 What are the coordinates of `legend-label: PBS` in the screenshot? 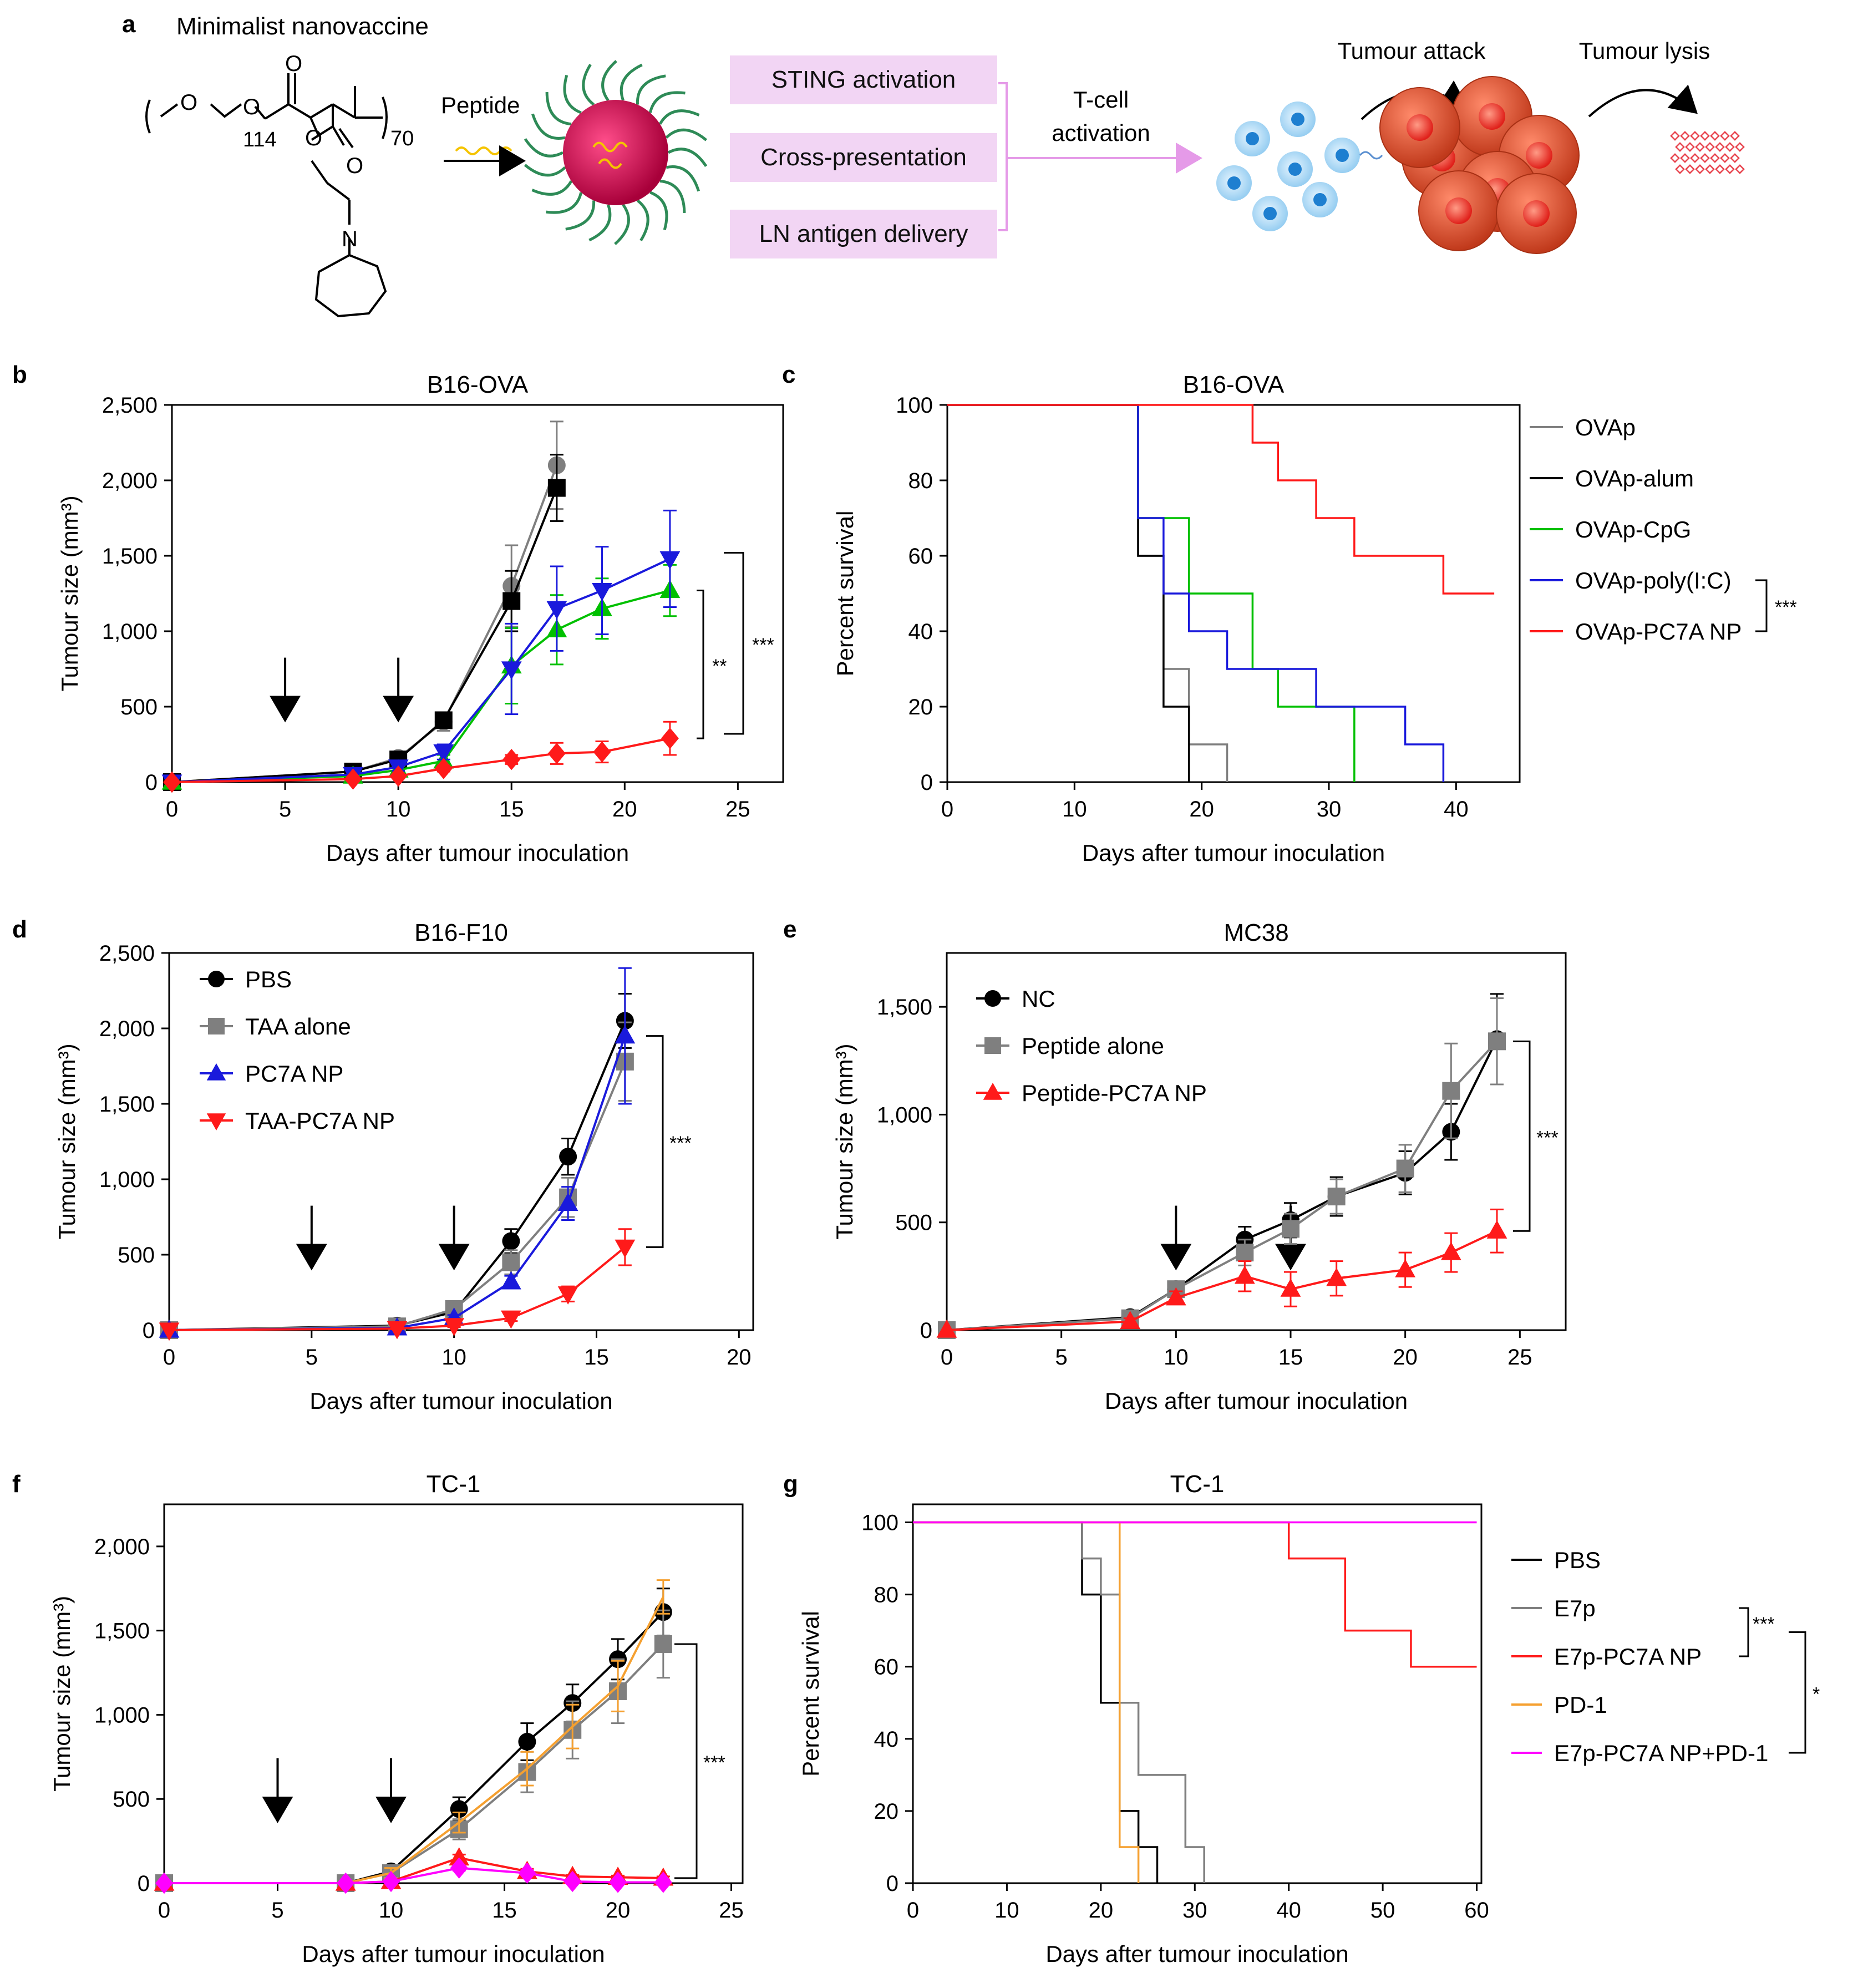 It's located at (268, 979).